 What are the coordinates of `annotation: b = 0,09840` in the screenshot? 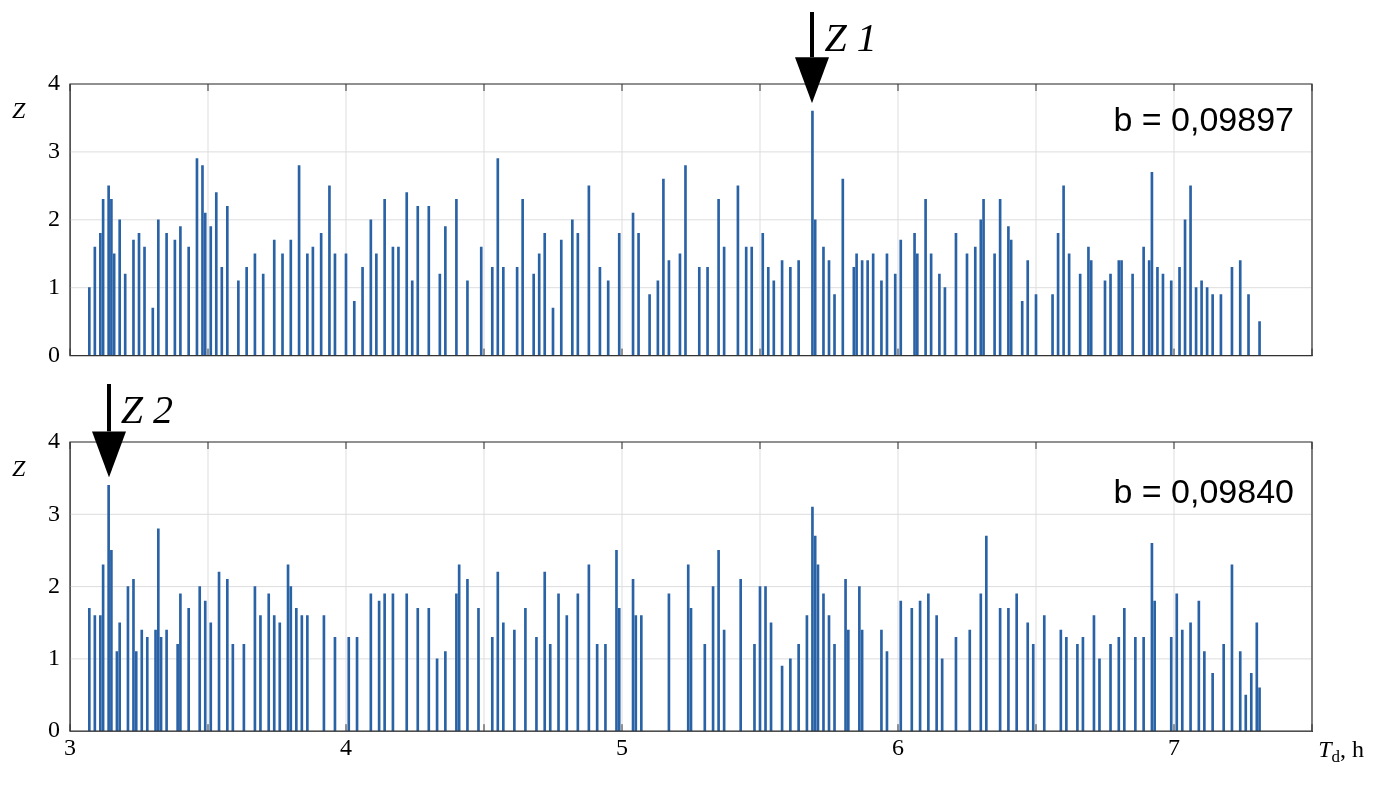 It's located at (1203, 491).